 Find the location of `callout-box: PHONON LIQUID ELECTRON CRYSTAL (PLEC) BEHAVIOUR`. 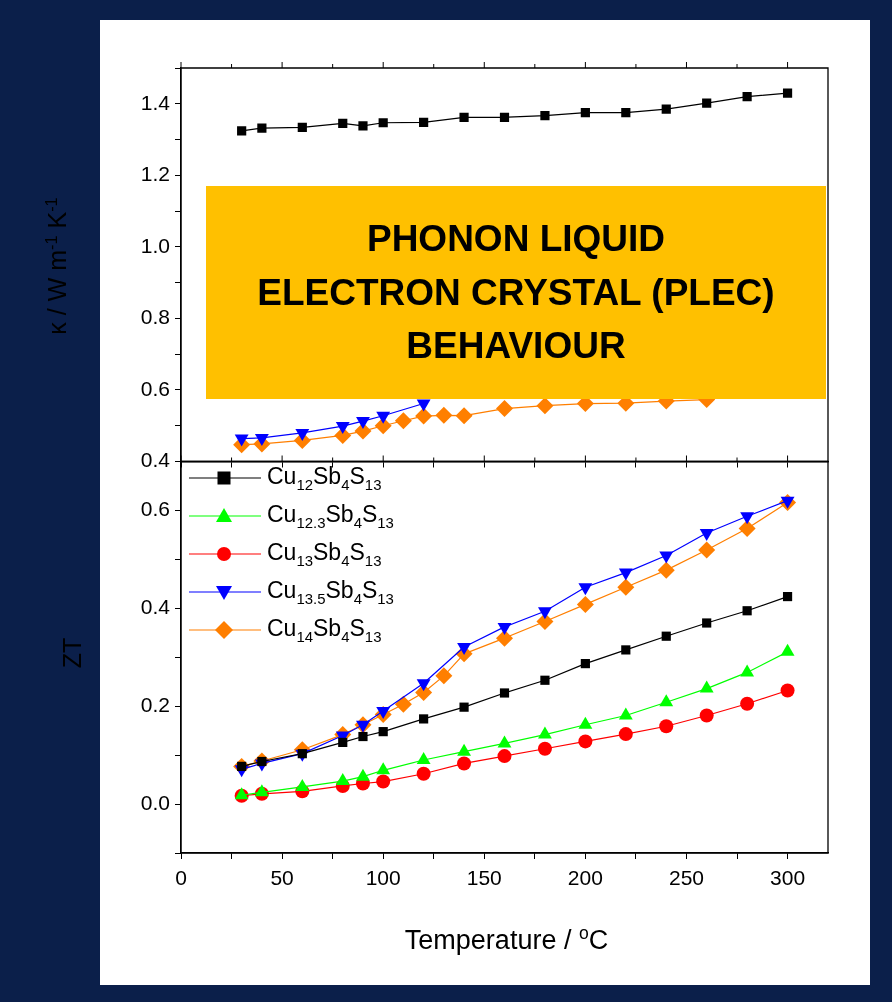

callout-box: PHONON LIQUID ELECTRON CRYSTAL (PLEC) BEHAVIOUR is located at coordinates (516, 292).